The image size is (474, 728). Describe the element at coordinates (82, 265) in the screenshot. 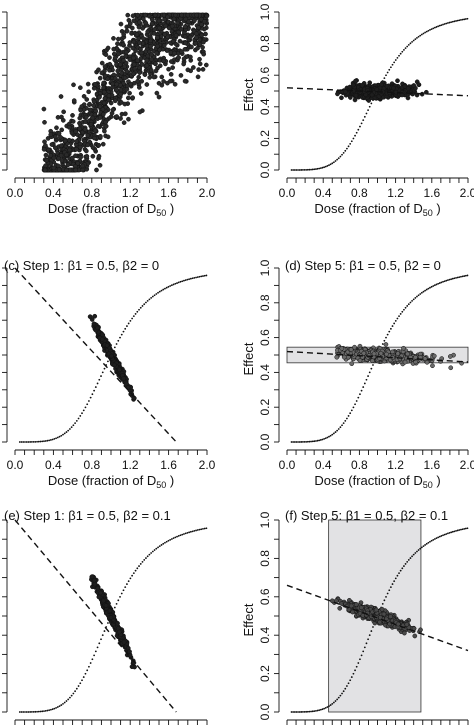

I see `panel-title-c: (c) Step 1: β1 = 0.5, β2 = 0` at that location.